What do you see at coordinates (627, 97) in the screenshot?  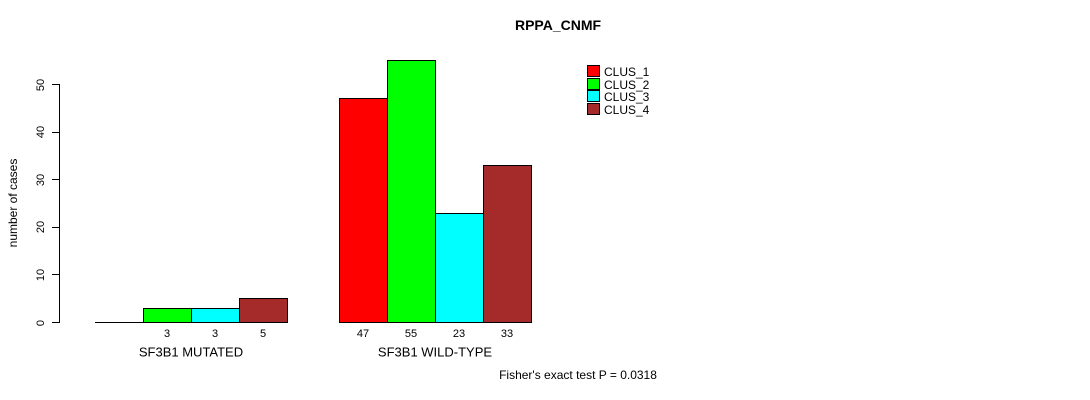 I see `legend-label-CLUS_3: CLUS_3` at bounding box center [627, 97].